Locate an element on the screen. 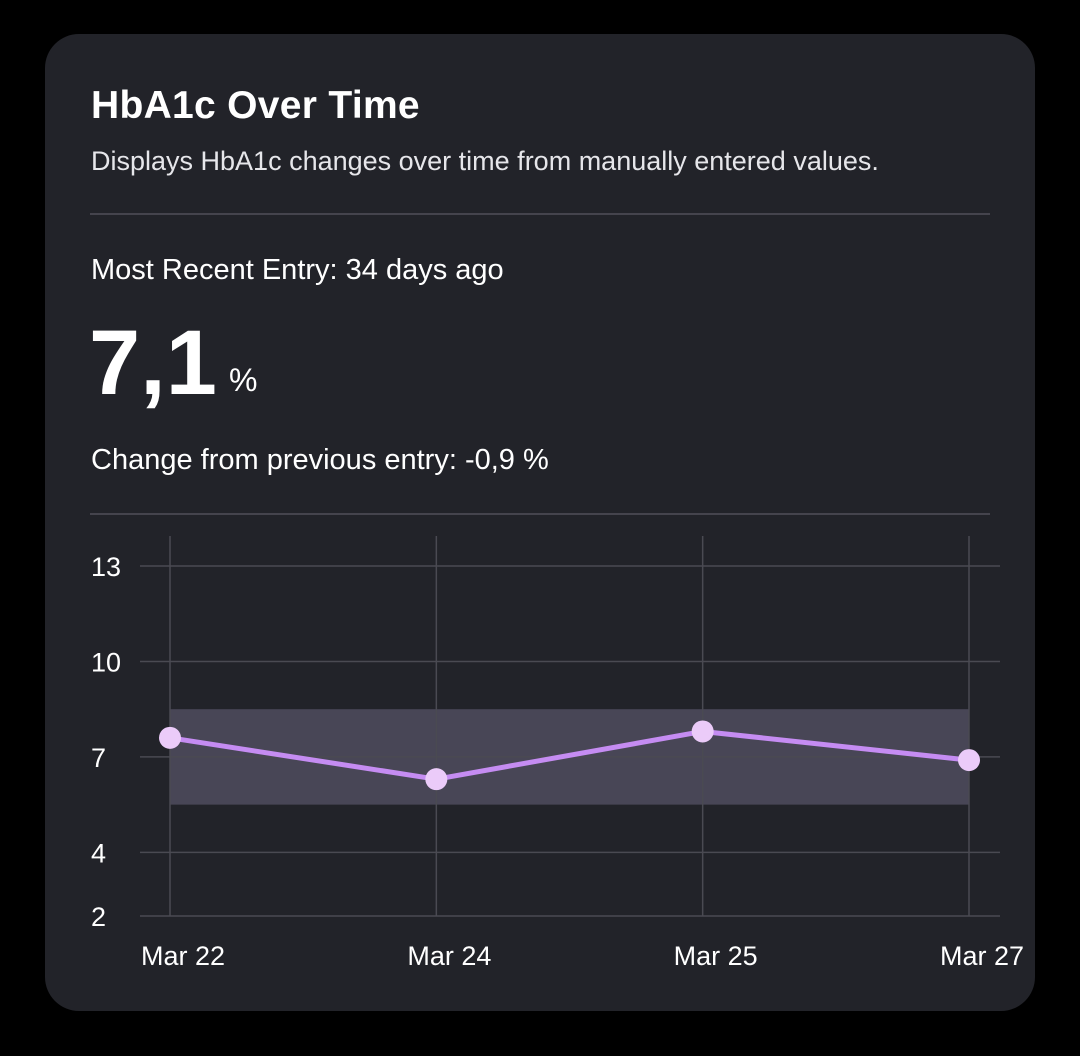 The image size is (1080, 1056). series-line is located at coordinates (569, 755).